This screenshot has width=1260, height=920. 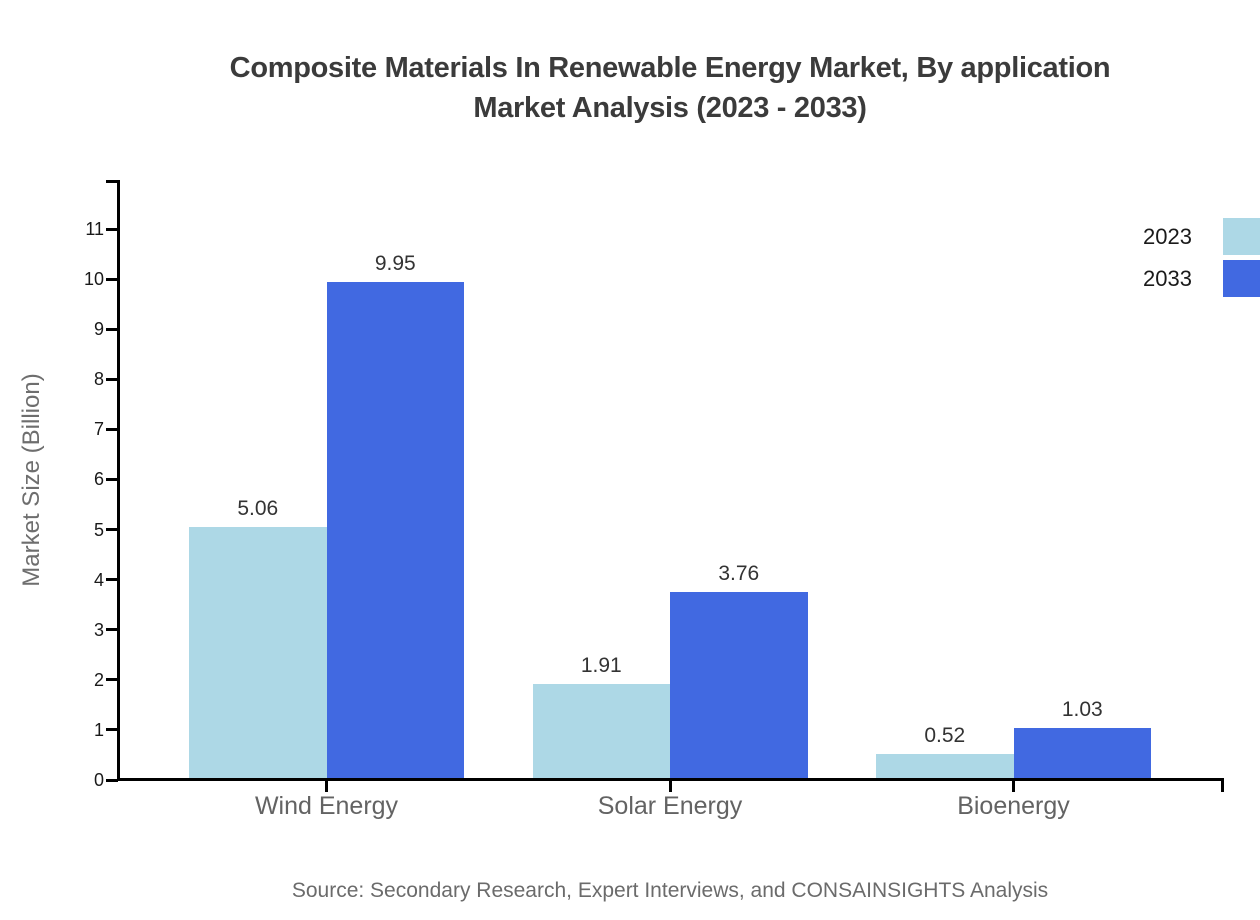 I want to click on x-category-label: Solar Energy, so click(x=670, y=806).